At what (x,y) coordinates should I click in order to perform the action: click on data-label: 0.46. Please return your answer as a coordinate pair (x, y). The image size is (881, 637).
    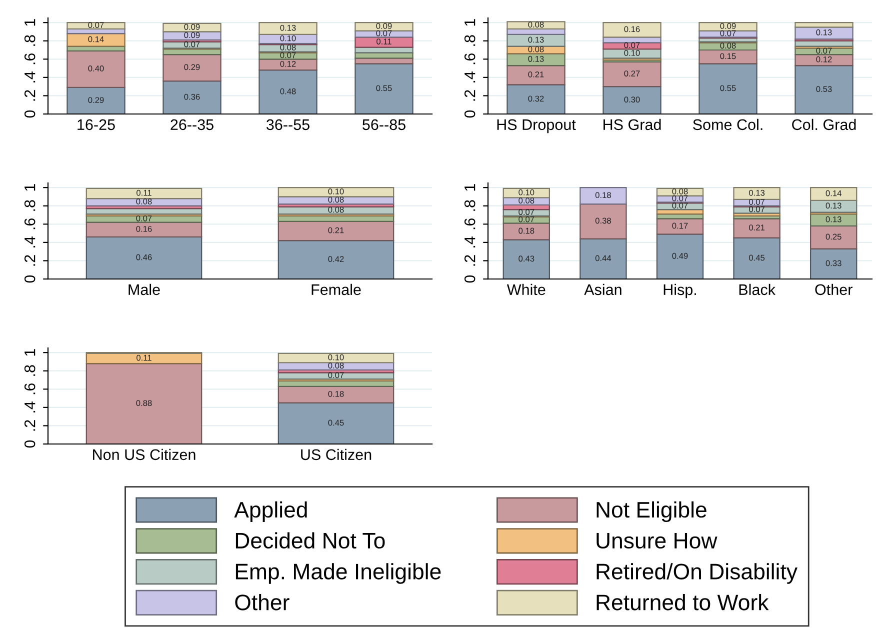
    Looking at the image, I should click on (144, 257).